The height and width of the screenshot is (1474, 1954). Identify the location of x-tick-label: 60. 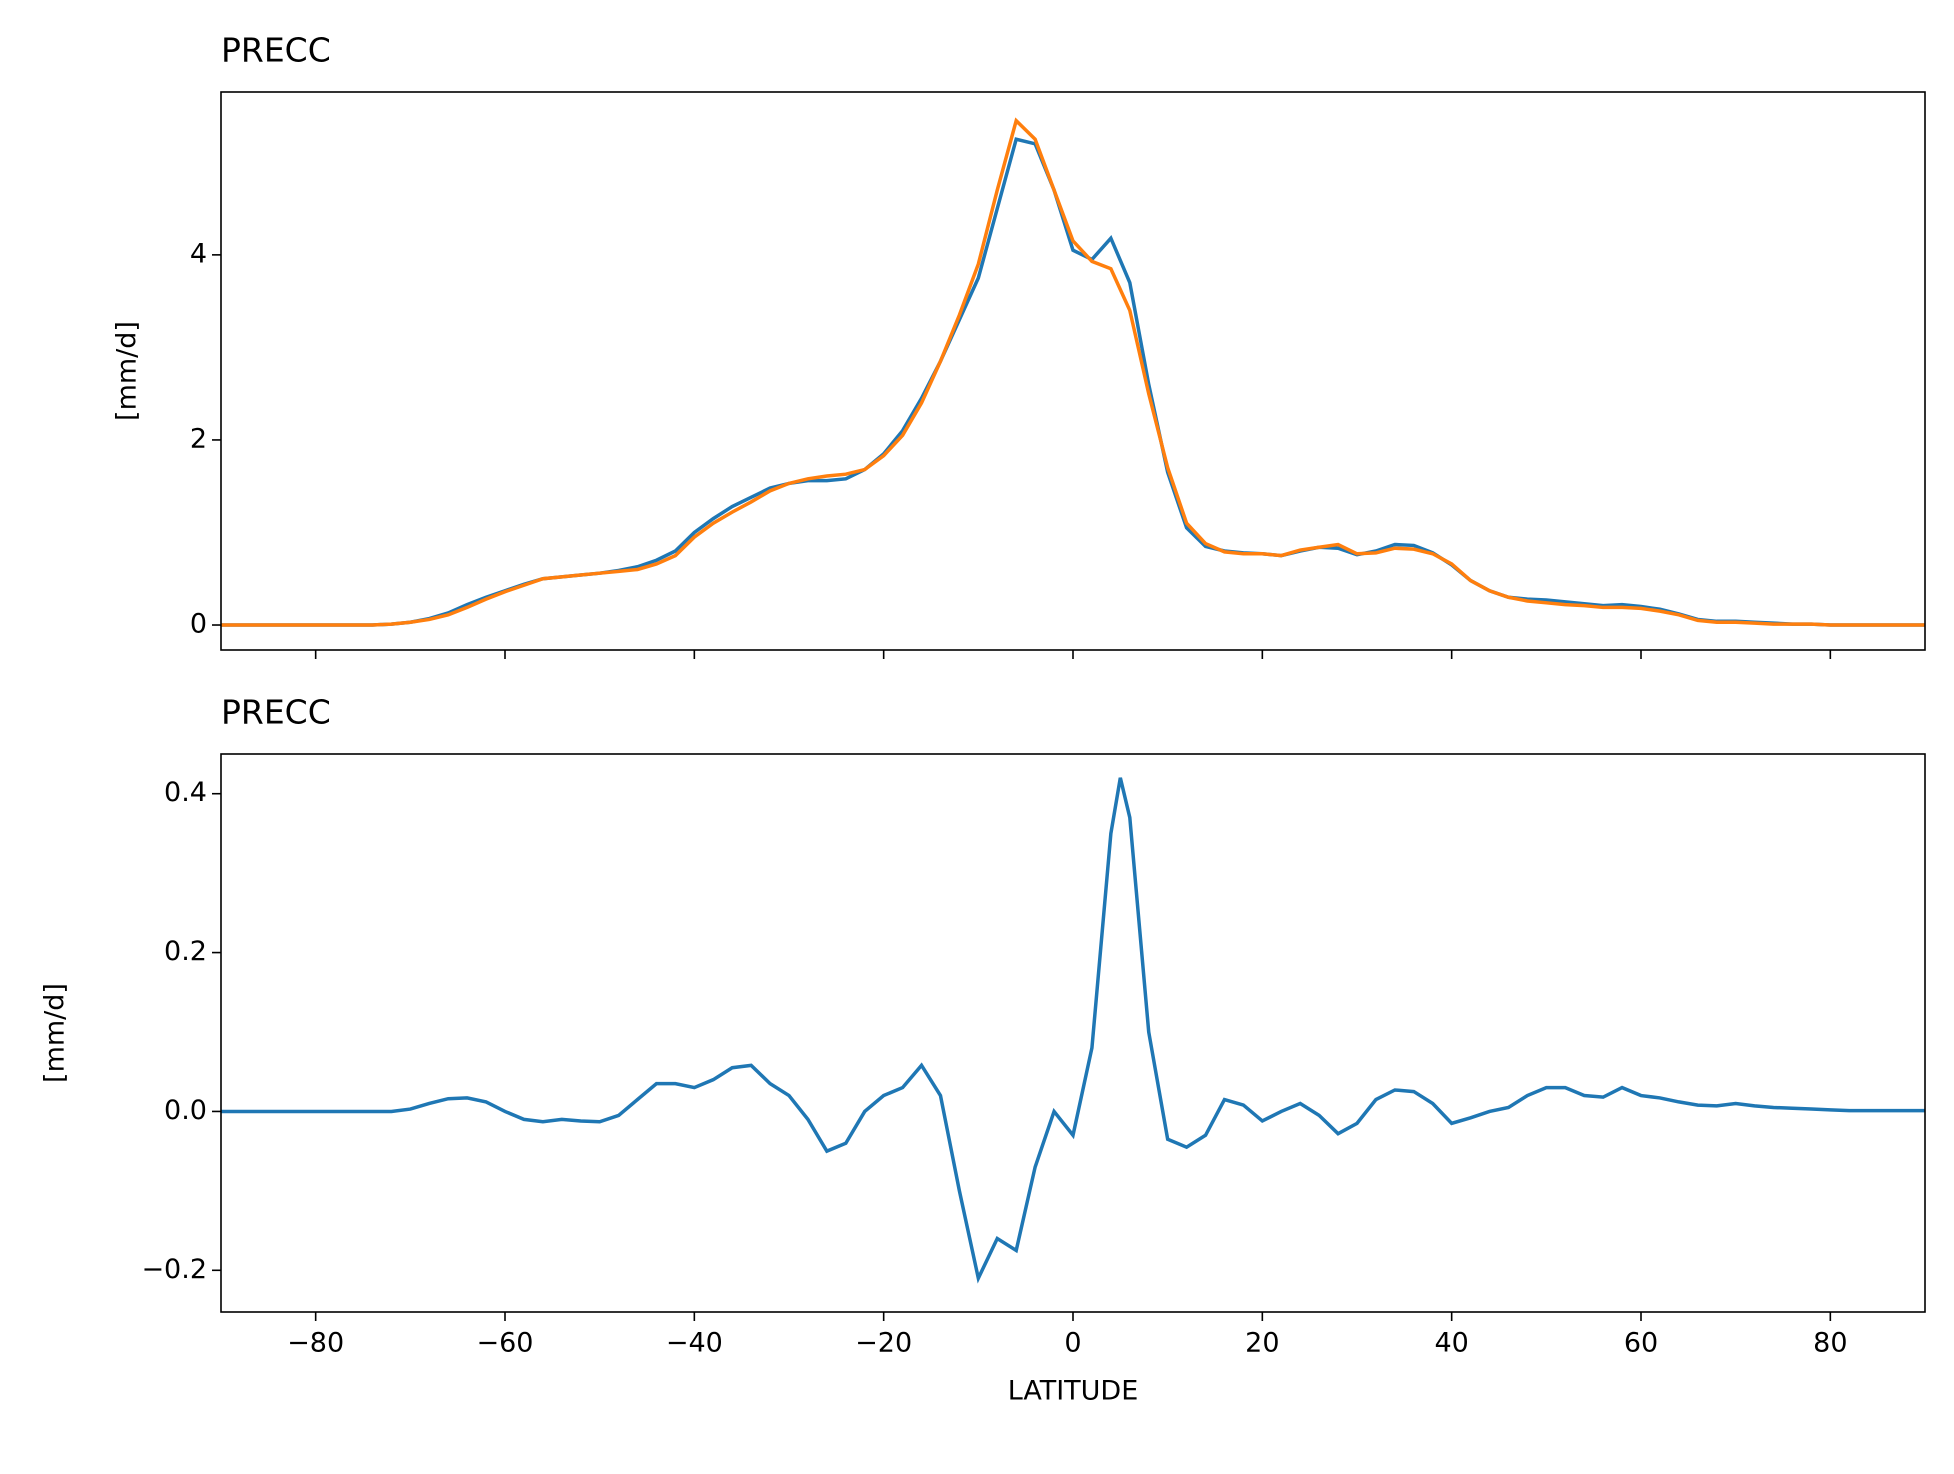
(1641, 1343).